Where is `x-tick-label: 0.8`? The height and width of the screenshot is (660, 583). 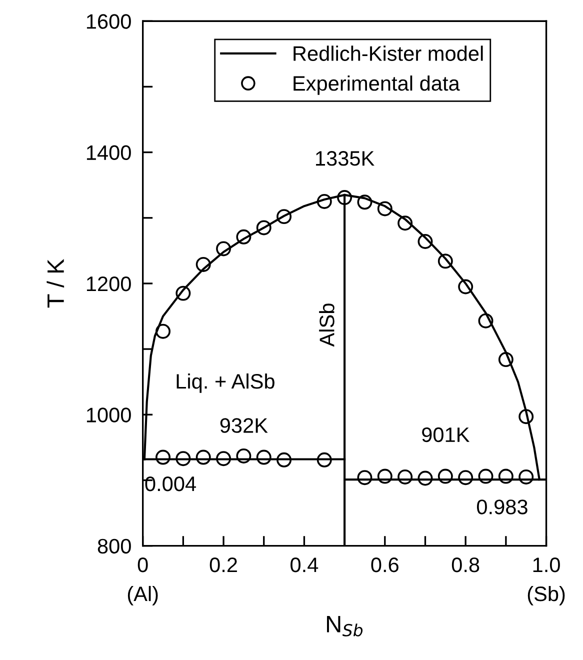
x-tick-label: 0.8 is located at coordinates (466, 564).